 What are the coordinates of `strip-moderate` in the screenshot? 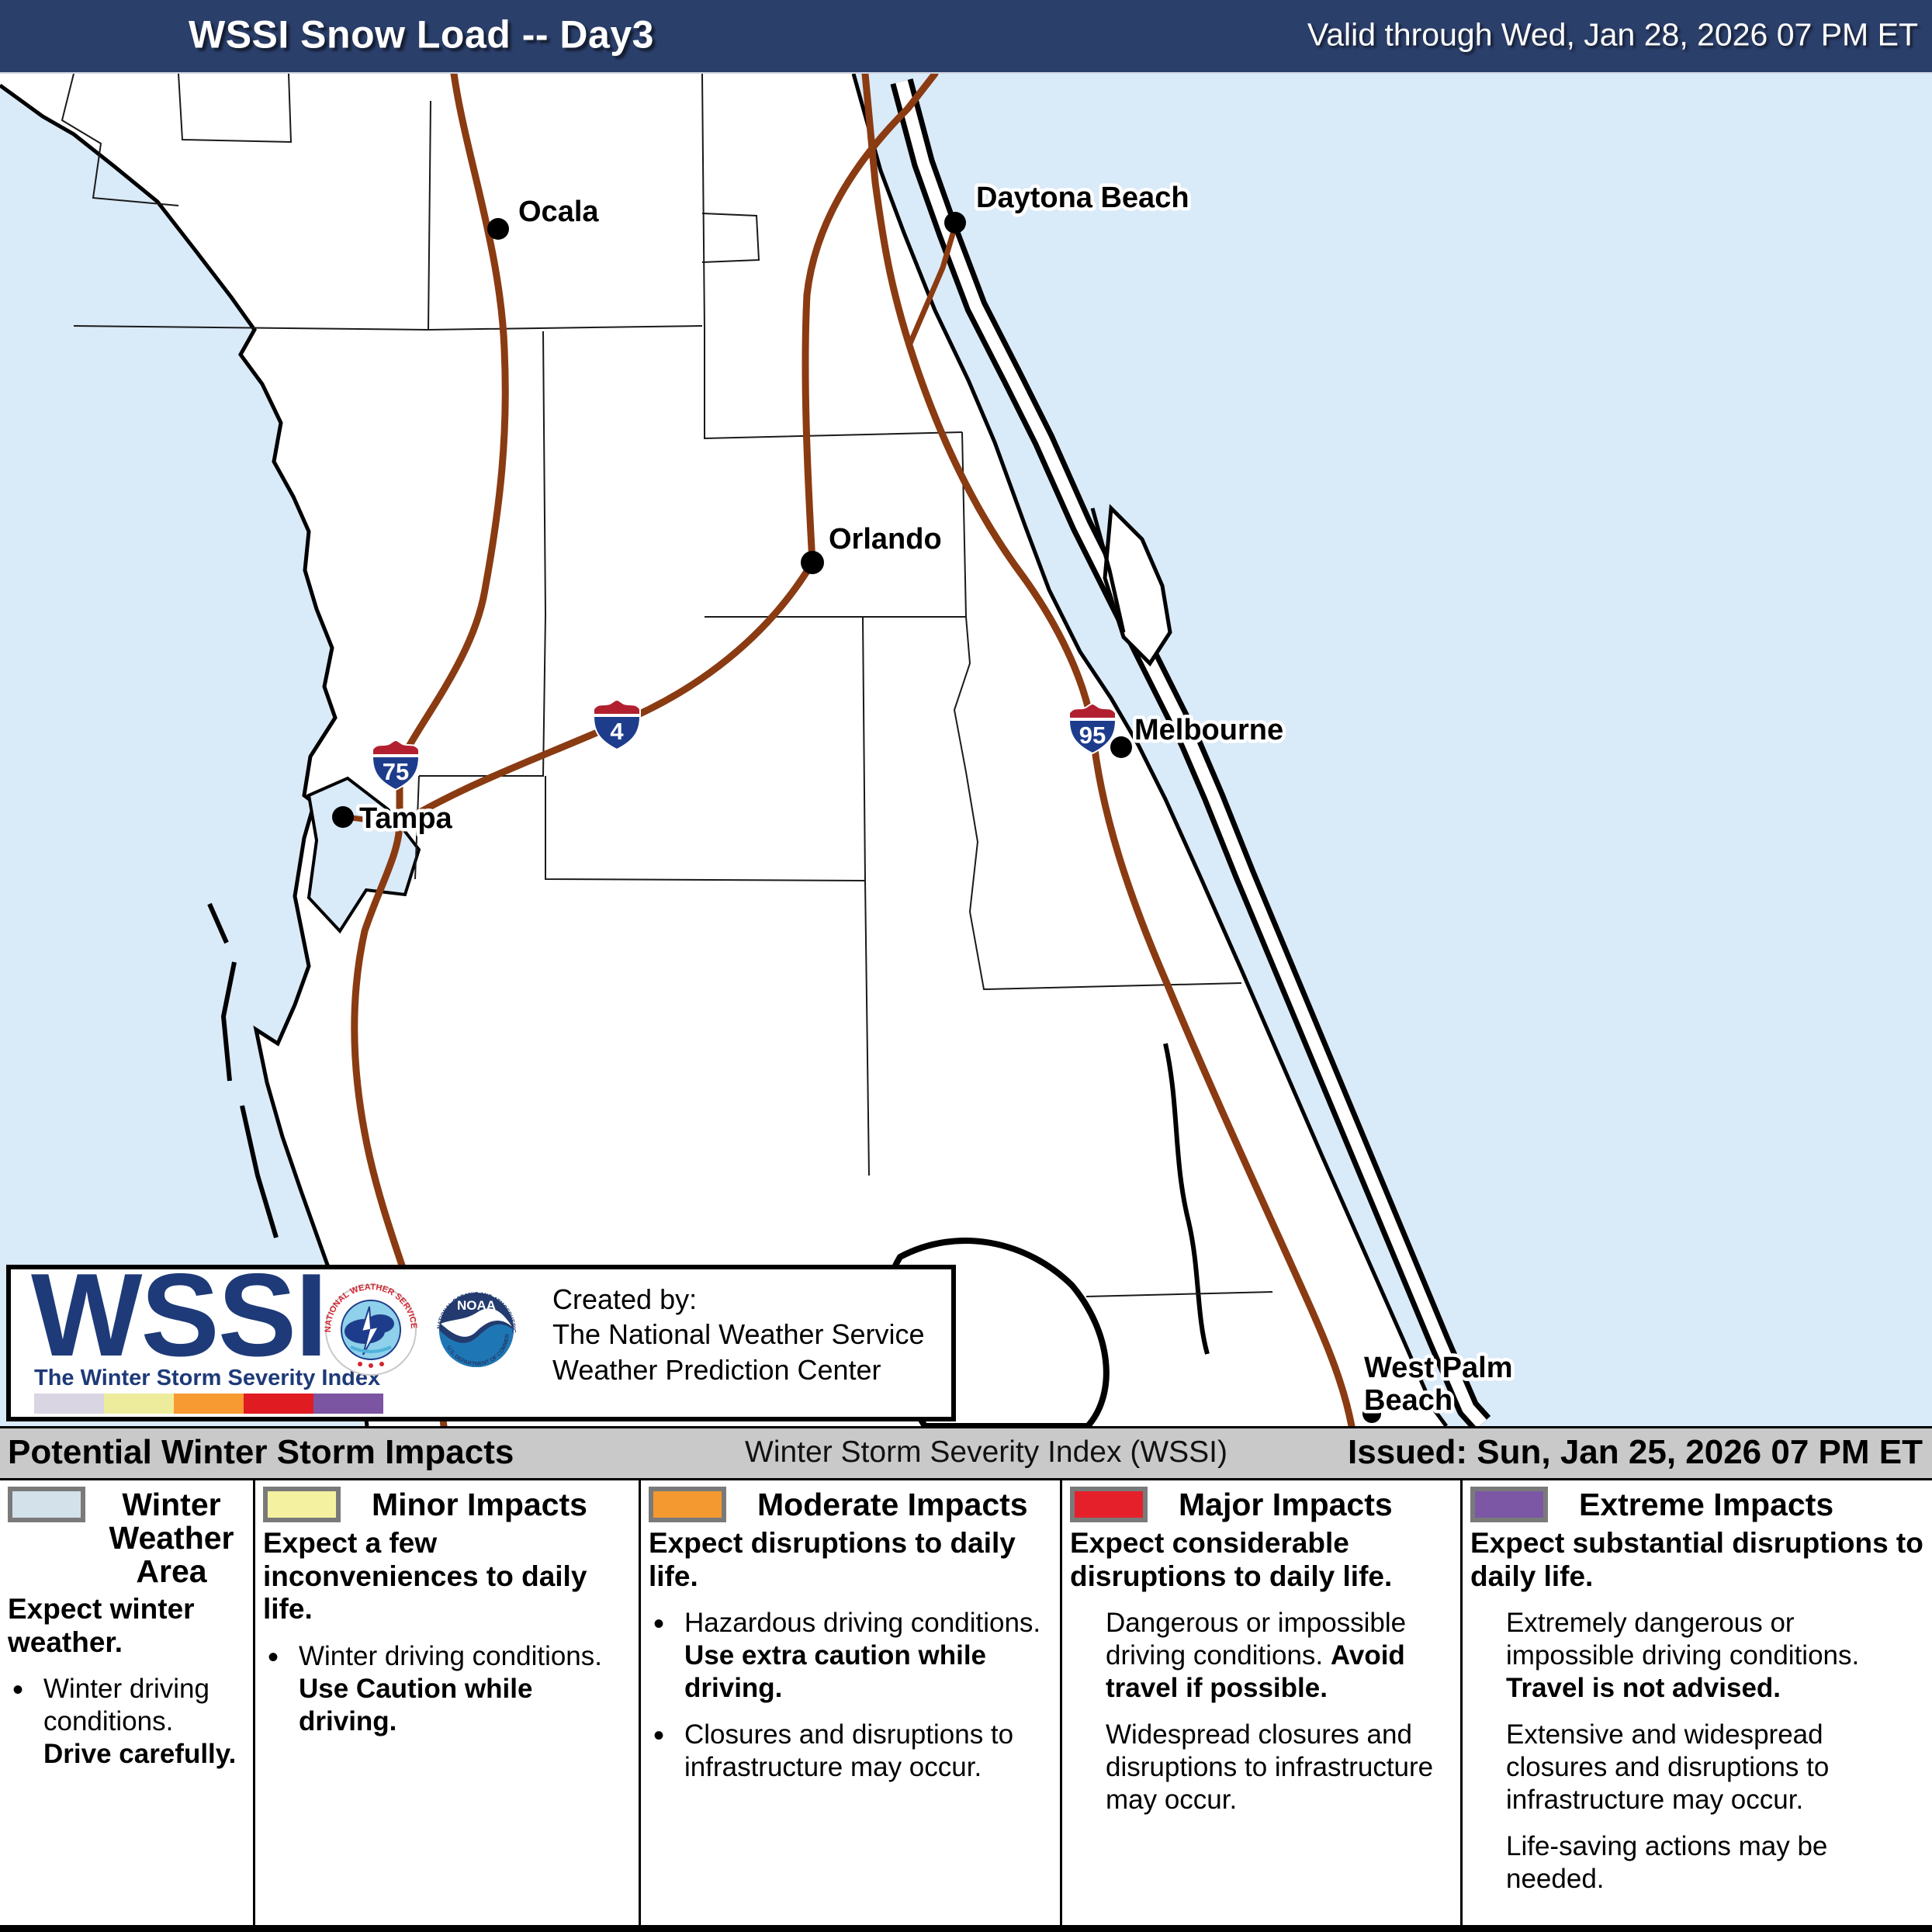 It's located at (209, 1404).